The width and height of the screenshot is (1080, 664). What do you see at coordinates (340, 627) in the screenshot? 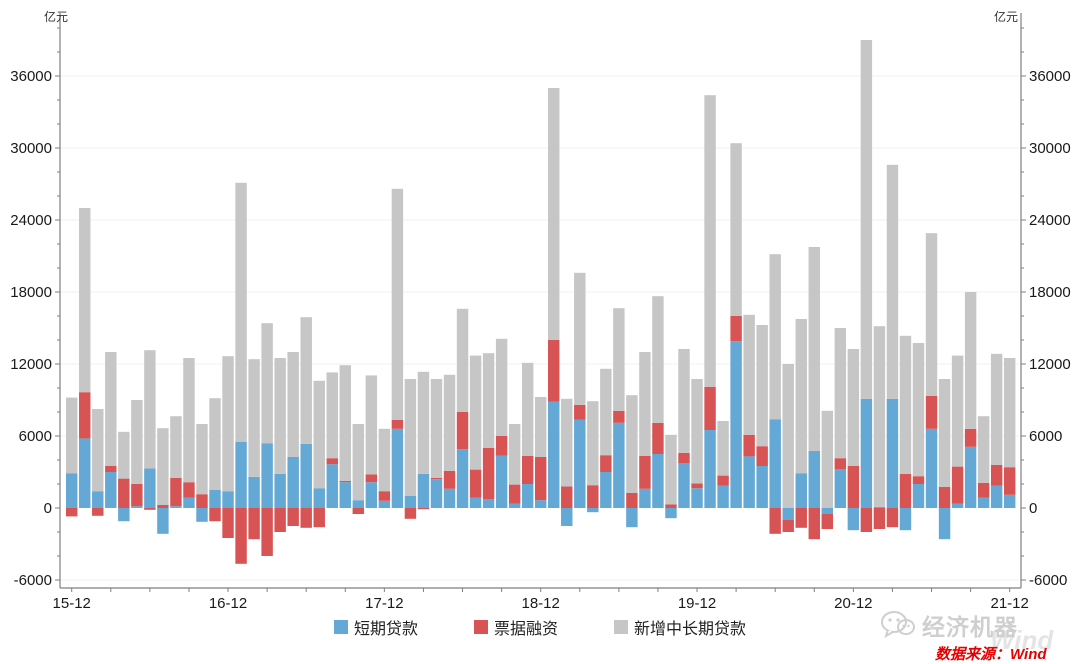
I see `short-term-swatch-icon` at bounding box center [340, 627].